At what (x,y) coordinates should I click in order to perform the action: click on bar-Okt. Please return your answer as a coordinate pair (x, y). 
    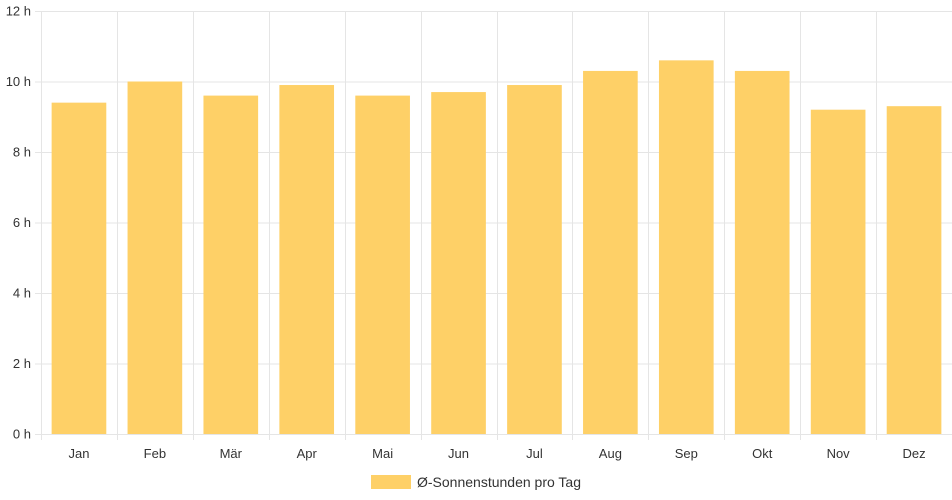
    Looking at the image, I should click on (762, 252).